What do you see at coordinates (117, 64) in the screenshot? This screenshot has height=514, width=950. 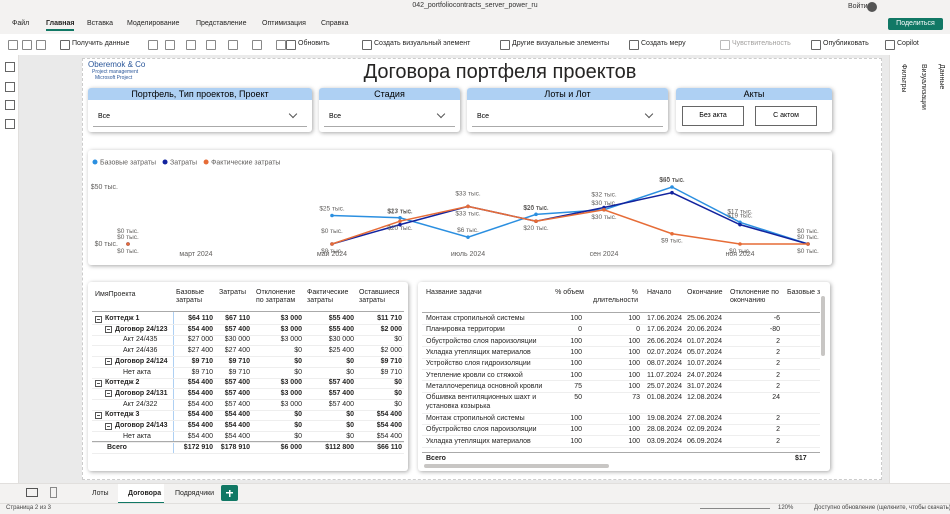 I see `logo-text: Oberemok & Co` at bounding box center [117, 64].